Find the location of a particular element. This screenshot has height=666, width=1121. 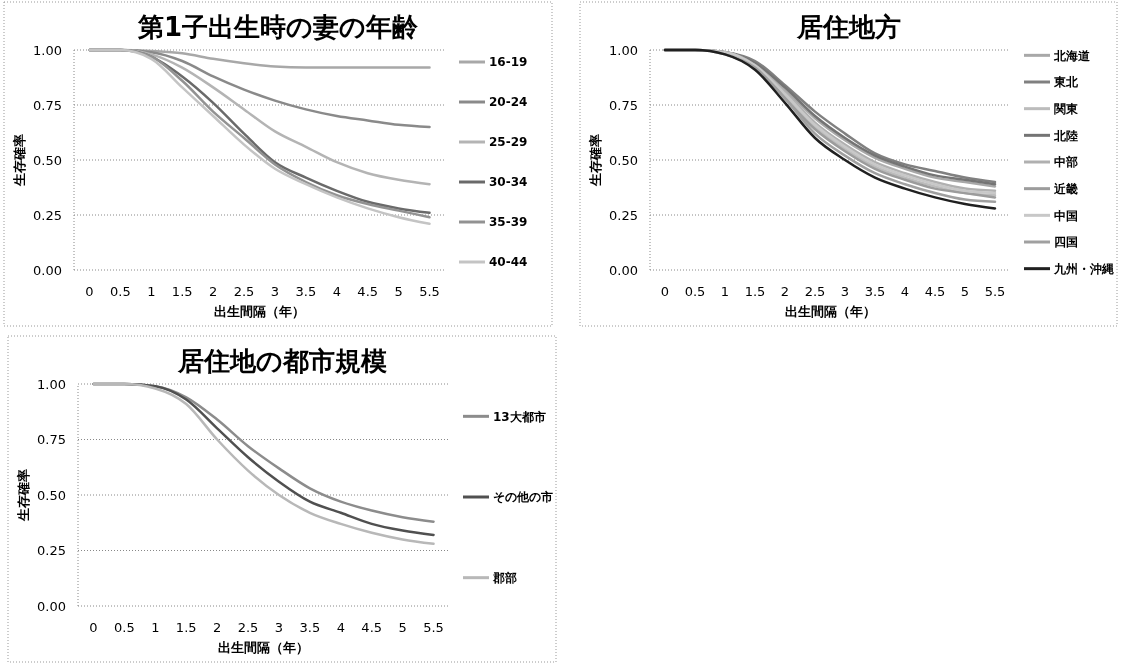

legend-label: 35-39 is located at coordinates (508, 222).